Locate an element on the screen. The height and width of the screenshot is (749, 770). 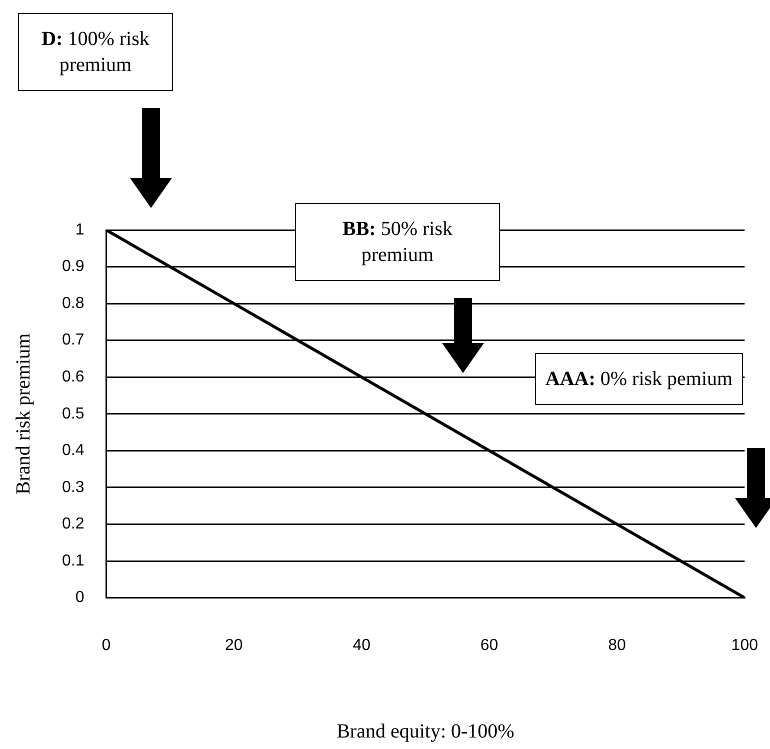
y-tick-label: 0.2 is located at coordinates (73, 524).